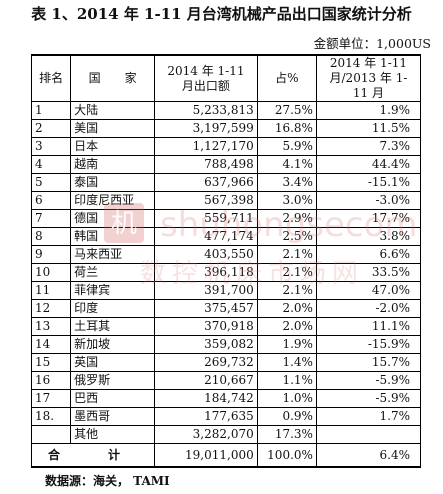 Image resolution: width=443 pixels, height=494 pixels. I want to click on table-row: 17 巴西 184,742 1.0% -5.9%, so click(226, 398).